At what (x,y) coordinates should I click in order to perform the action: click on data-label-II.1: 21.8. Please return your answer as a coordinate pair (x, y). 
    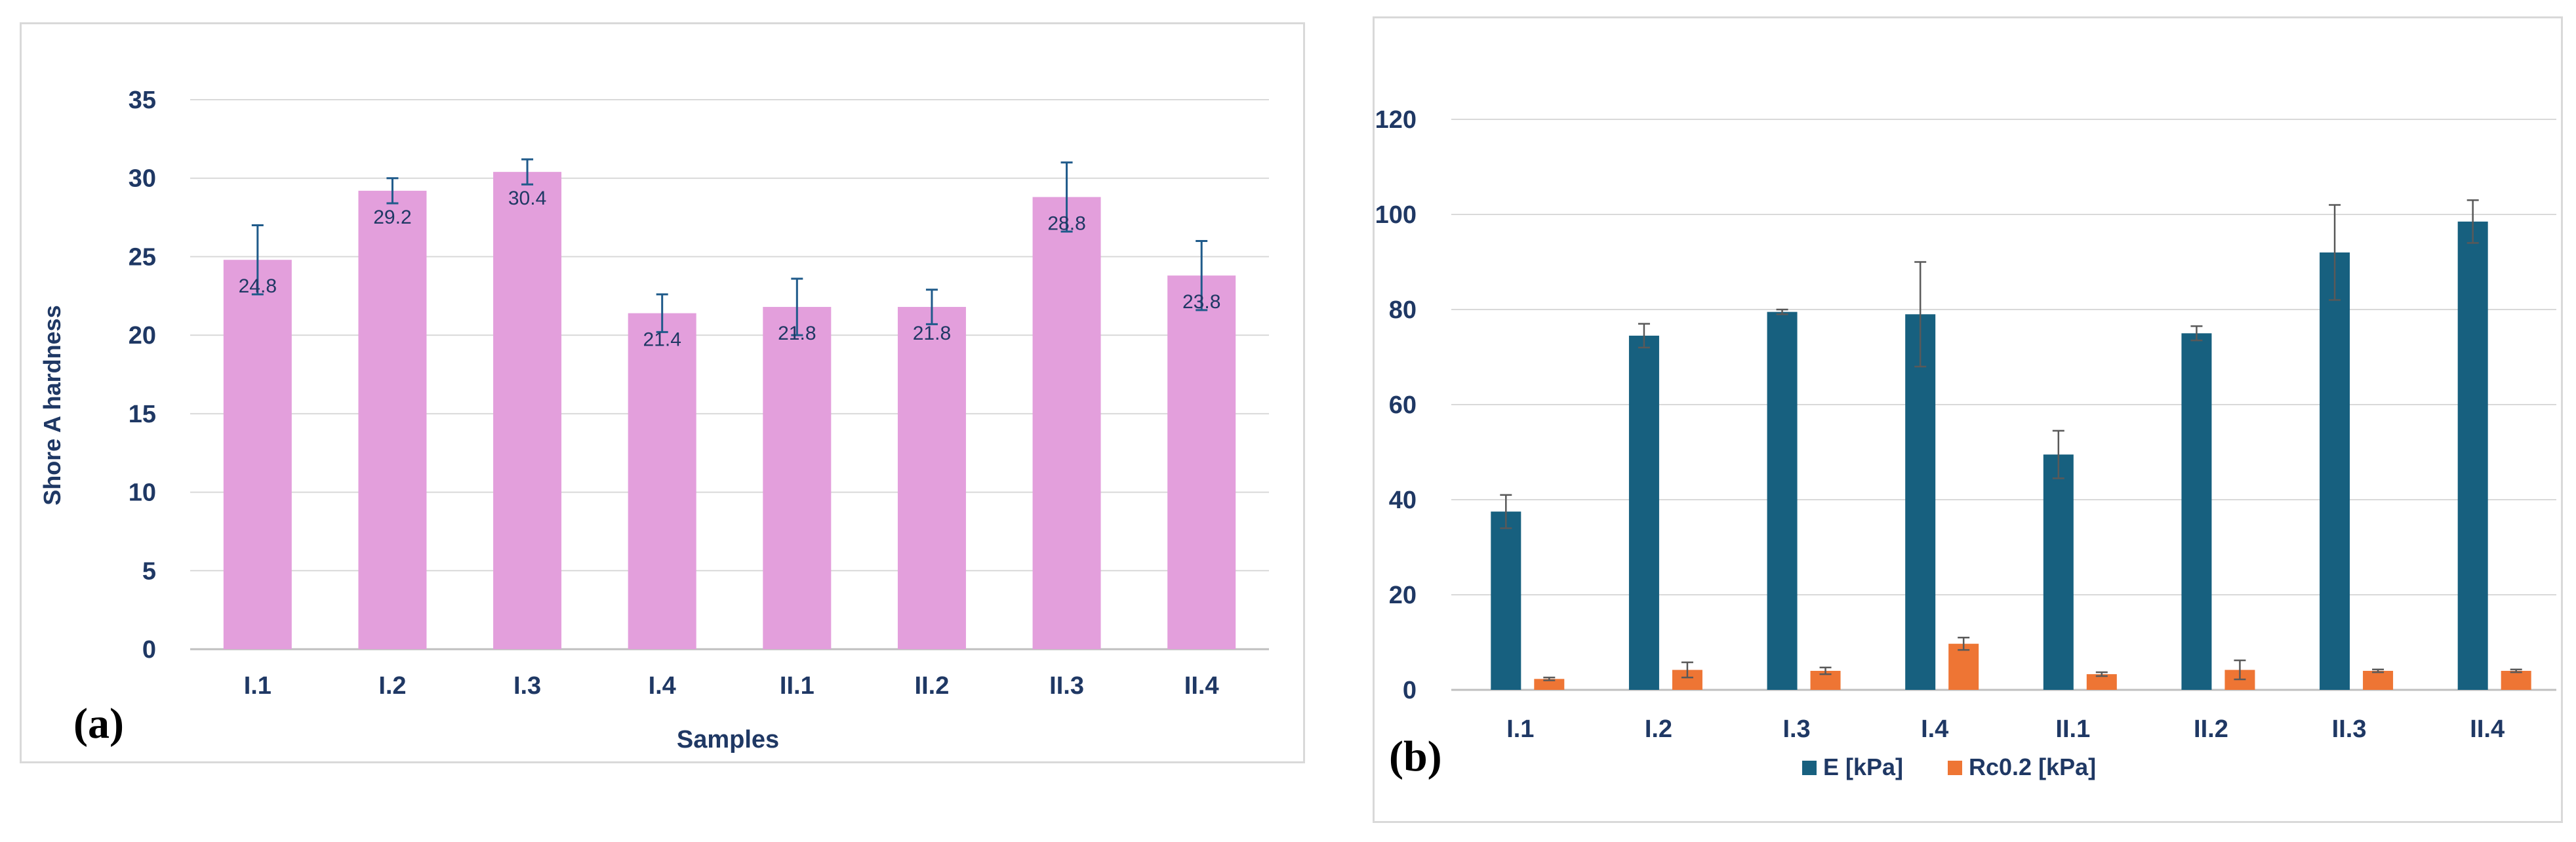
    Looking at the image, I should click on (797, 333).